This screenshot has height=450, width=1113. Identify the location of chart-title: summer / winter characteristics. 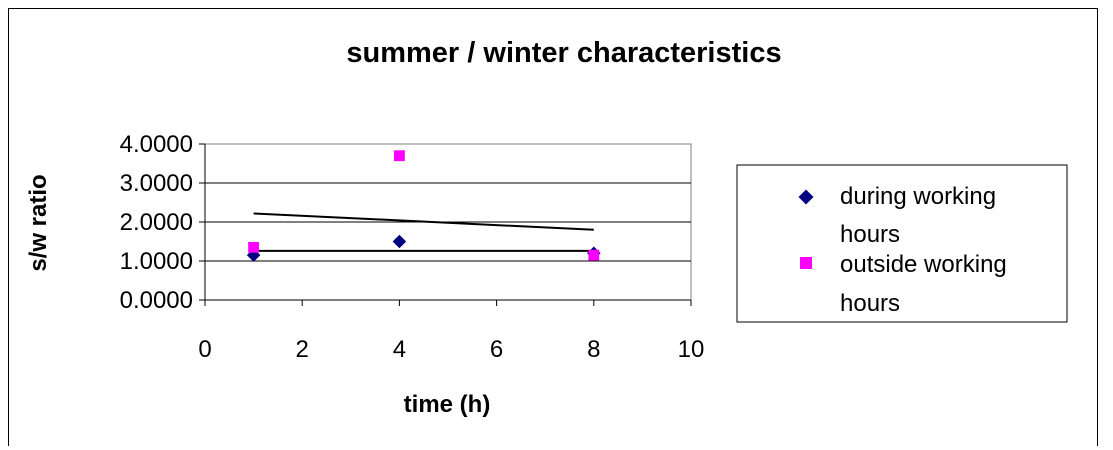
(563, 53).